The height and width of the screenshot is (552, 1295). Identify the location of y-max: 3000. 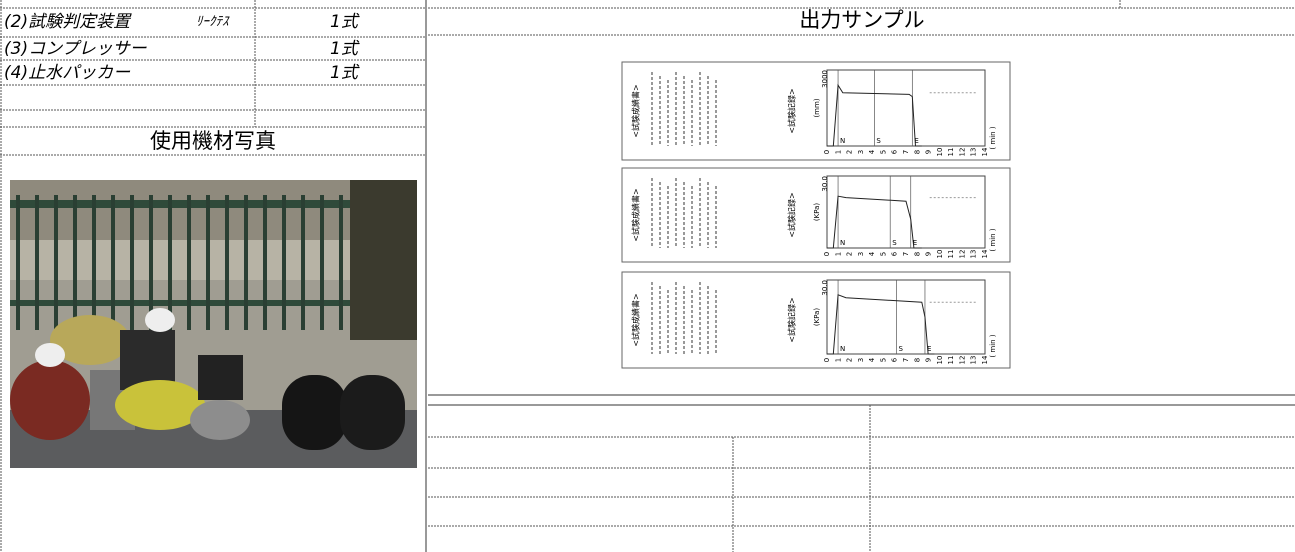
(825, 79).